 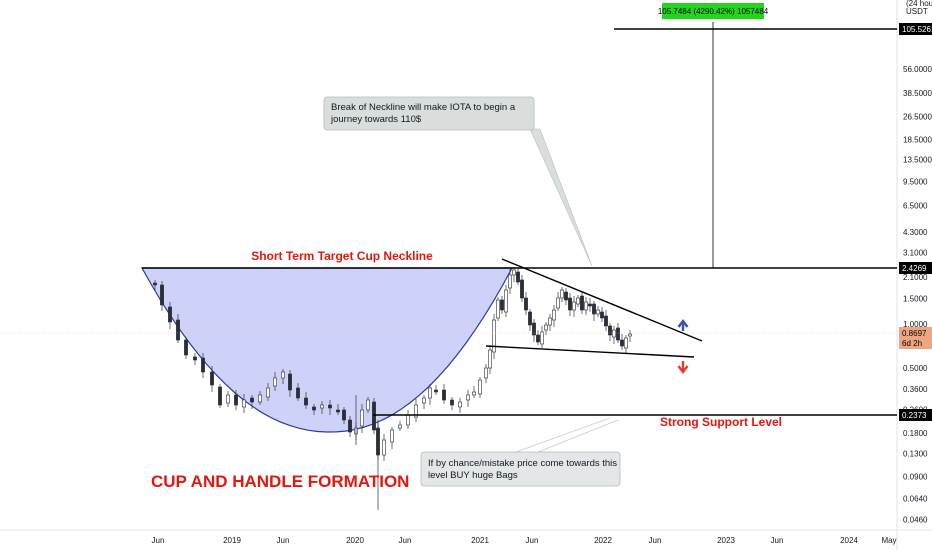 I want to click on measure-label: 105.7484 (4290.42%) 1057484, so click(x=713, y=11).